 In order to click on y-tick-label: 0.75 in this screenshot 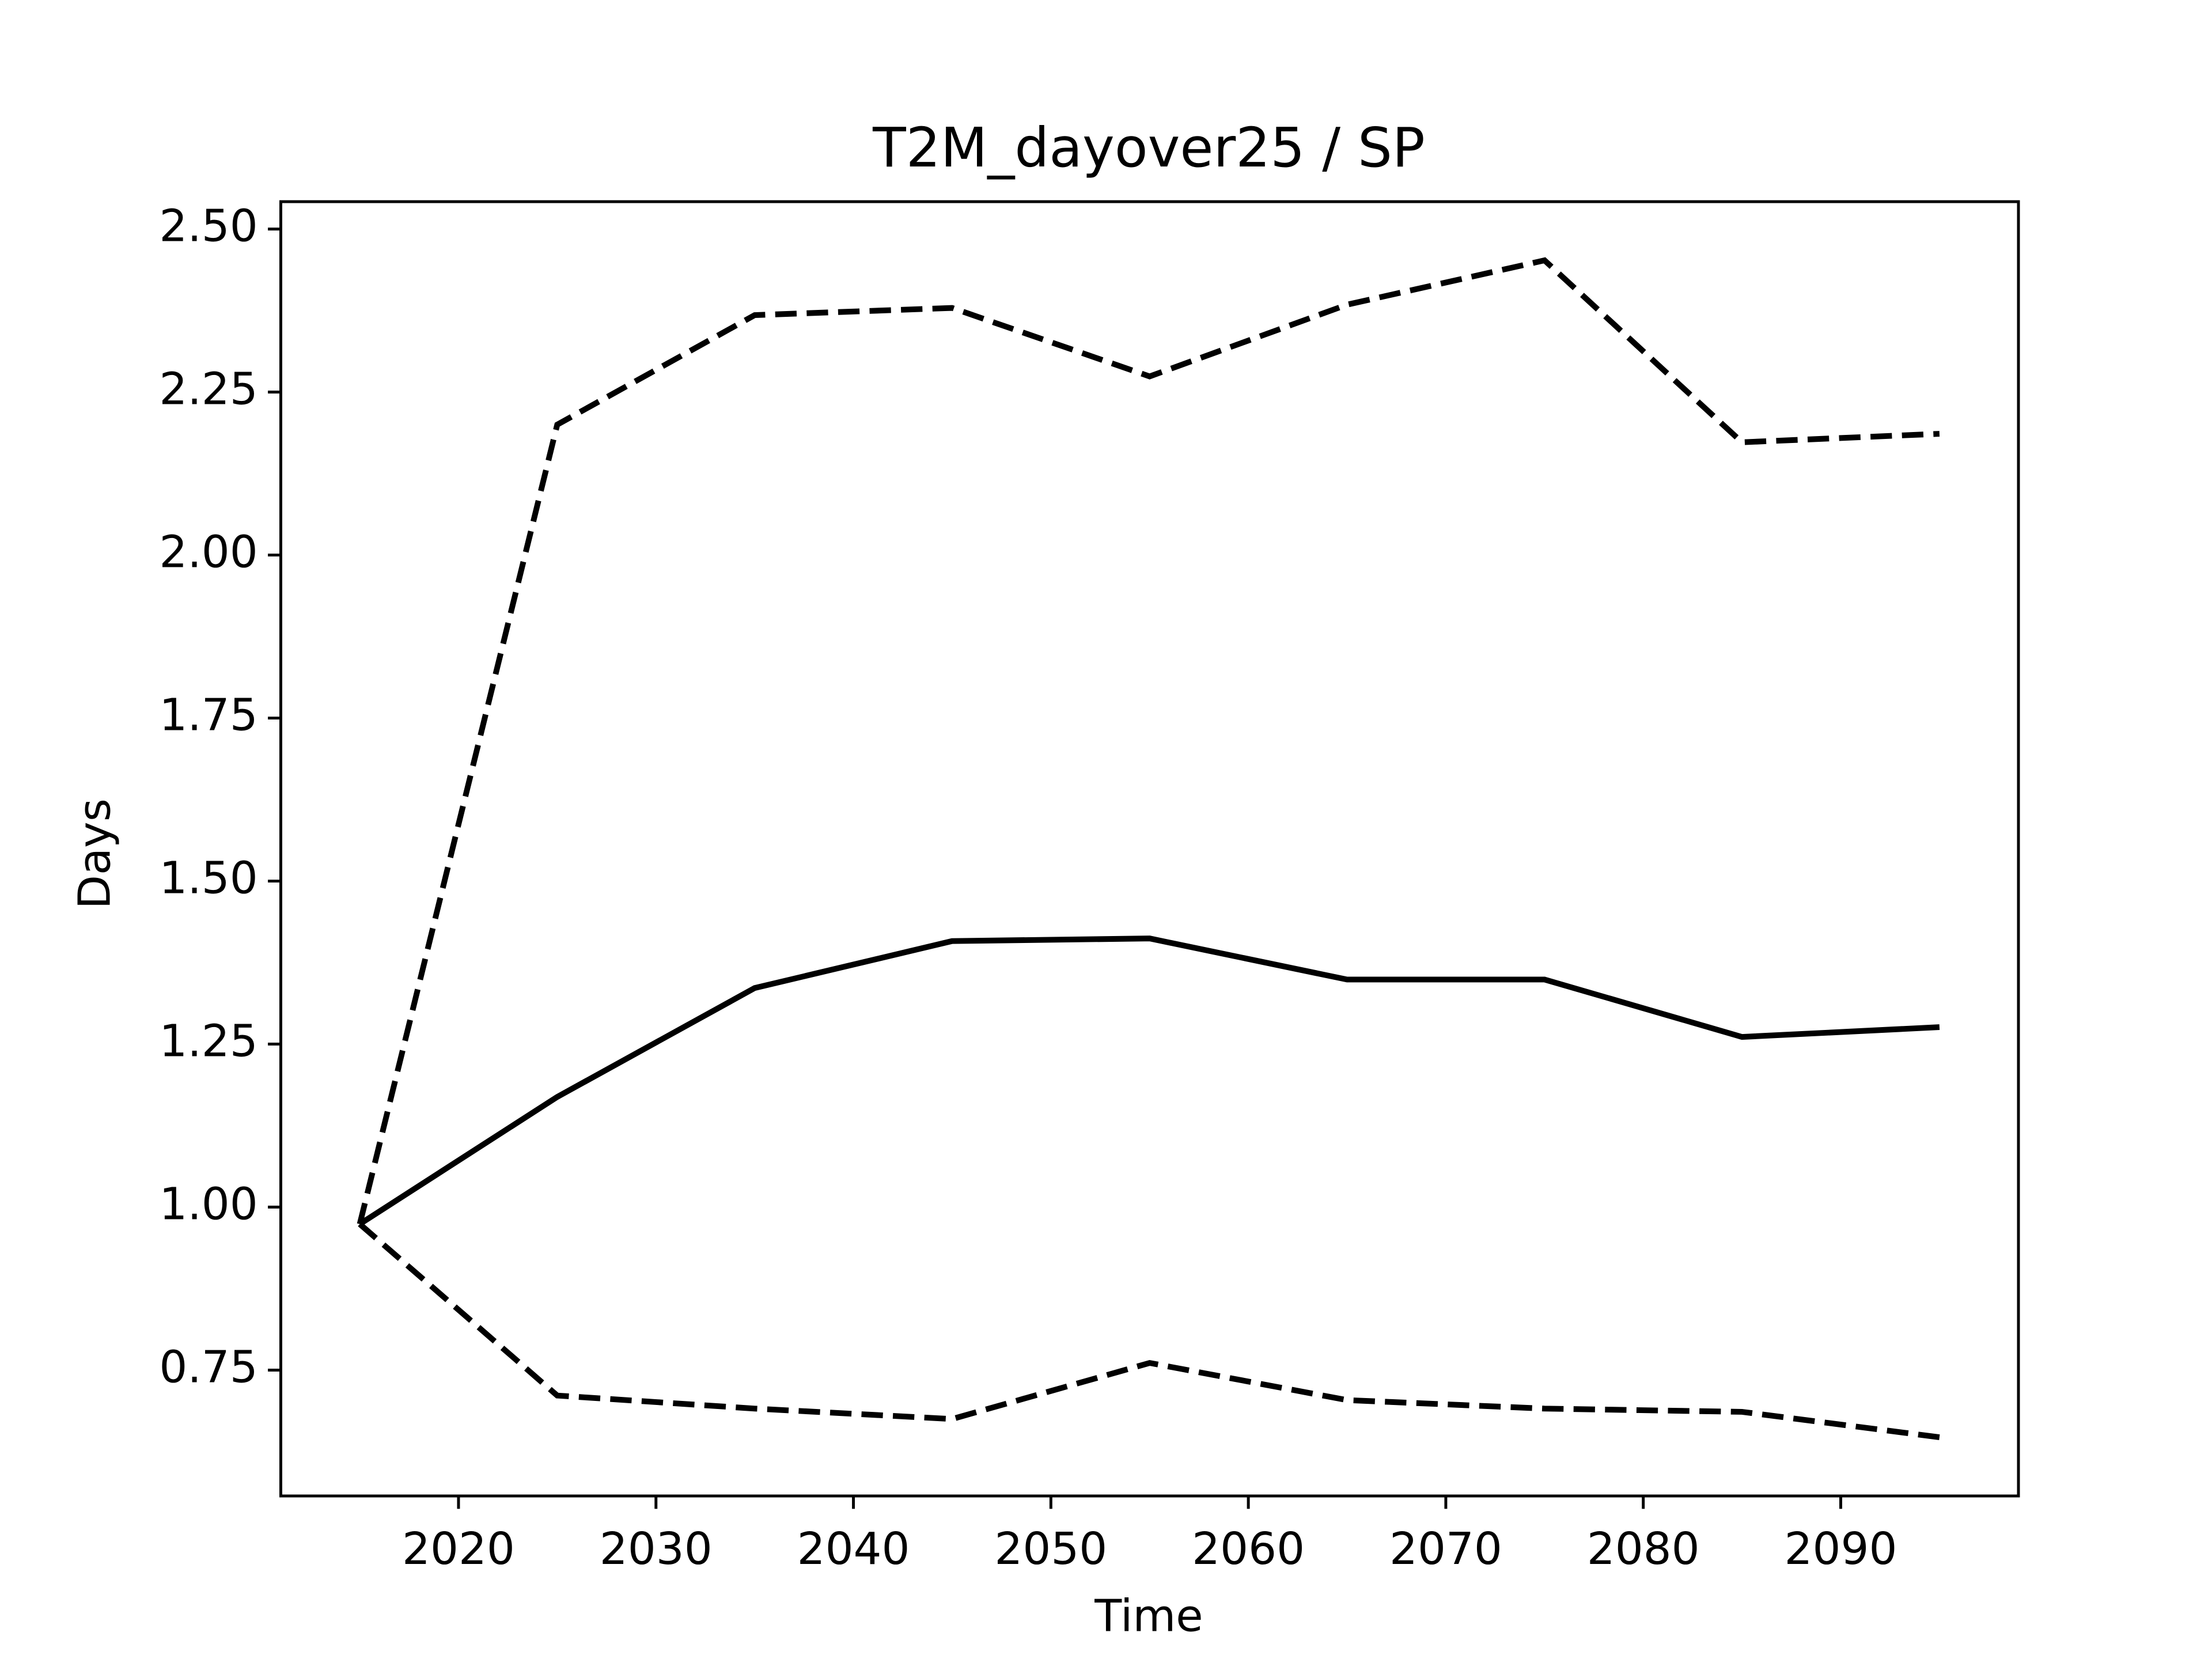, I will do `click(208, 1367)`.